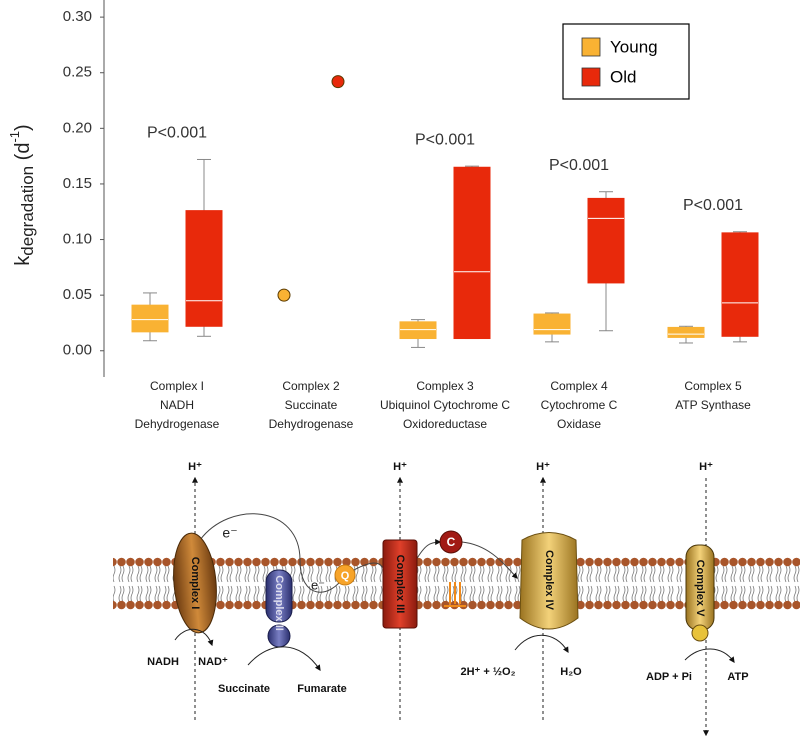 The height and width of the screenshot is (741, 800). What do you see at coordinates (77, 127) in the screenshot?
I see `y-tick-label: 0.20` at bounding box center [77, 127].